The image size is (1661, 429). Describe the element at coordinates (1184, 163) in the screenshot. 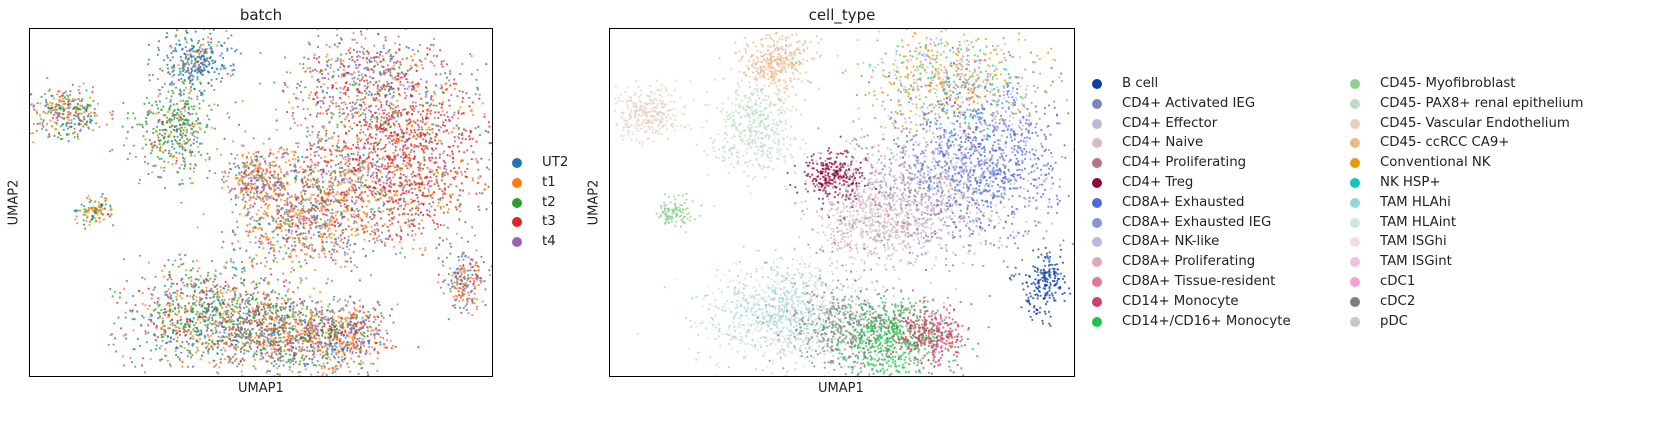

I see `cell-type-legend-label: CD4+ Proliferating` at that location.